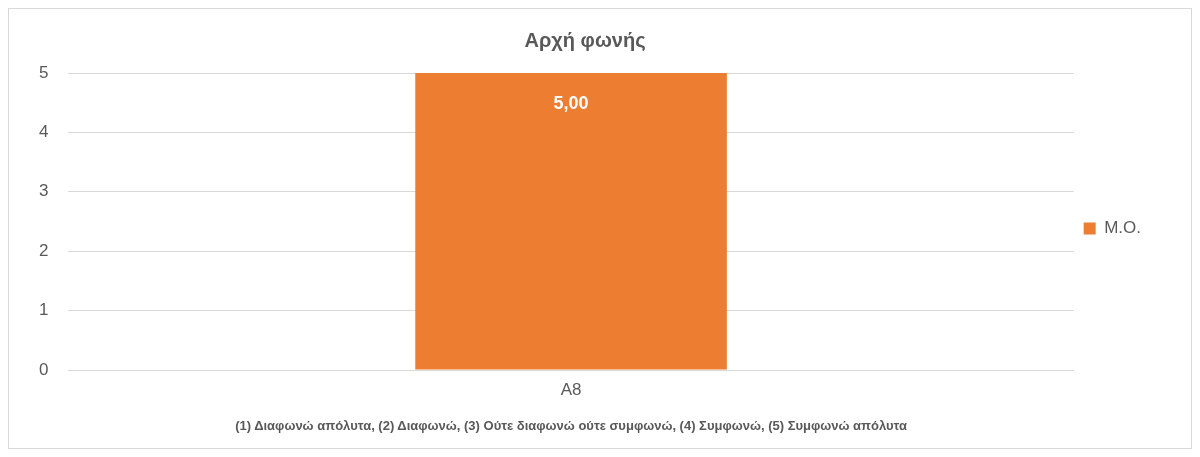 Image resolution: width=1200 pixels, height=457 pixels. Describe the element at coordinates (585, 39) in the screenshot. I see `chart-title: Αρχή φωνής` at that location.